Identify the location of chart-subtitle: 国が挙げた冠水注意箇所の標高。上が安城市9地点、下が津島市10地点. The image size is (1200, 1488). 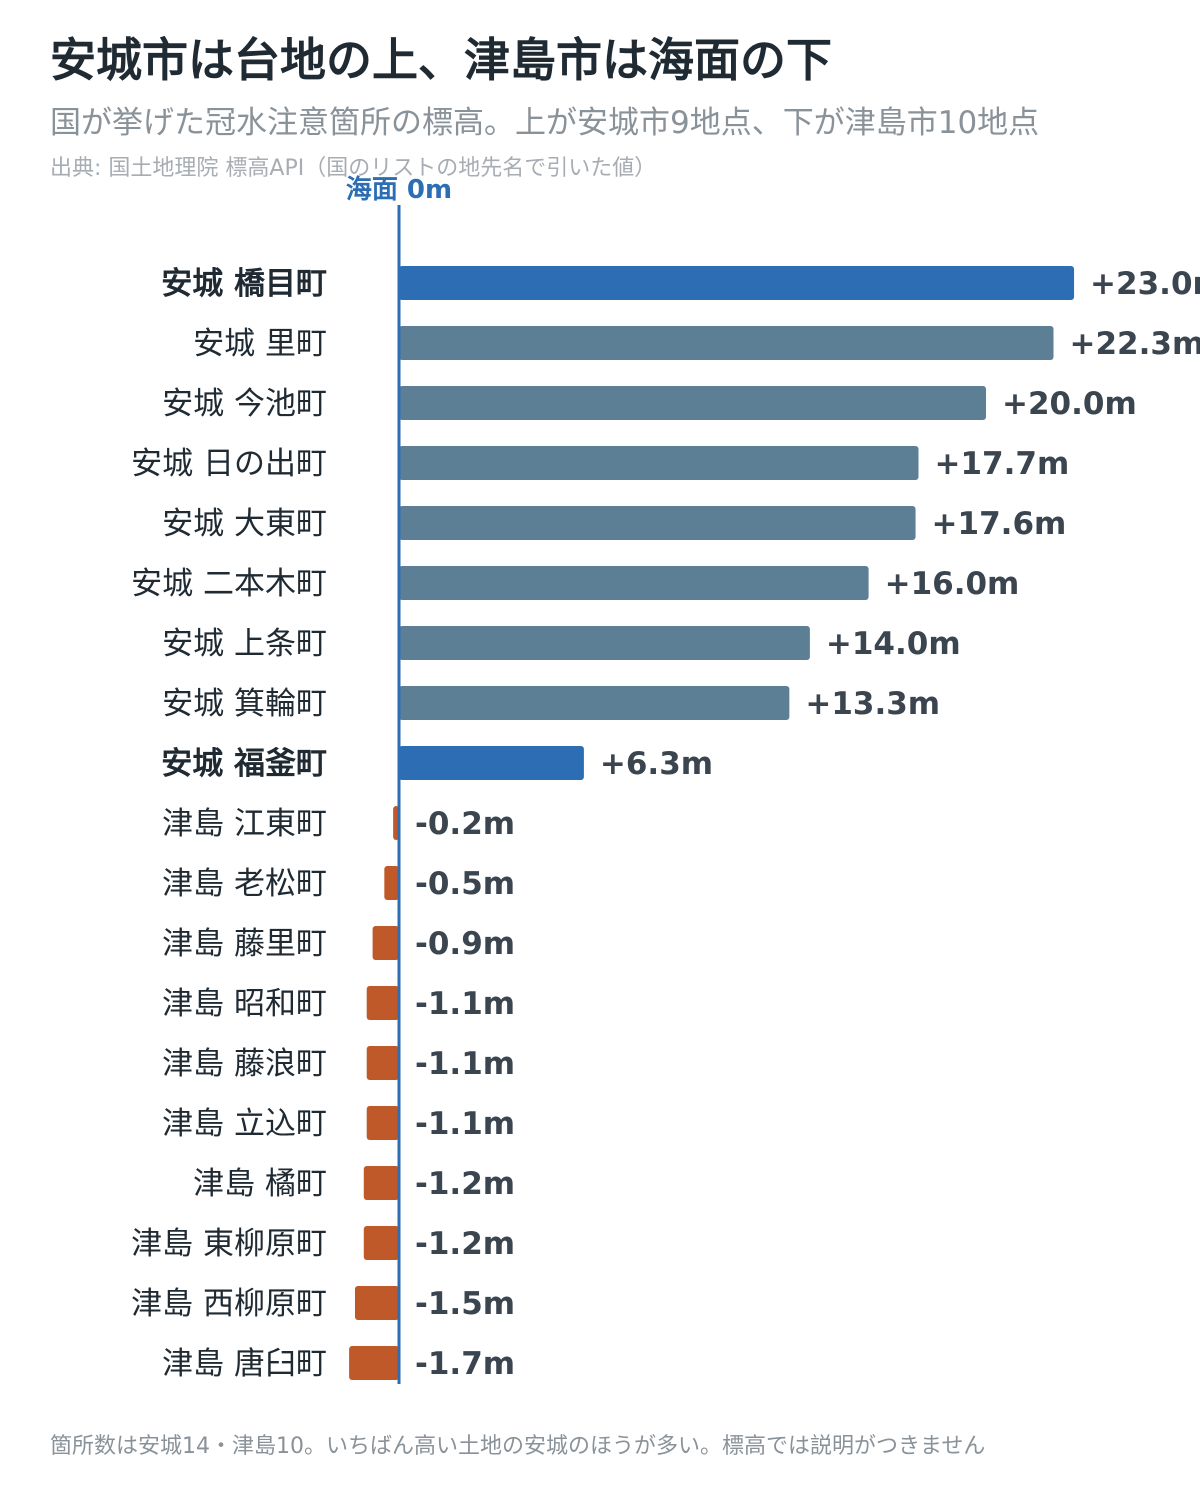
(545, 123).